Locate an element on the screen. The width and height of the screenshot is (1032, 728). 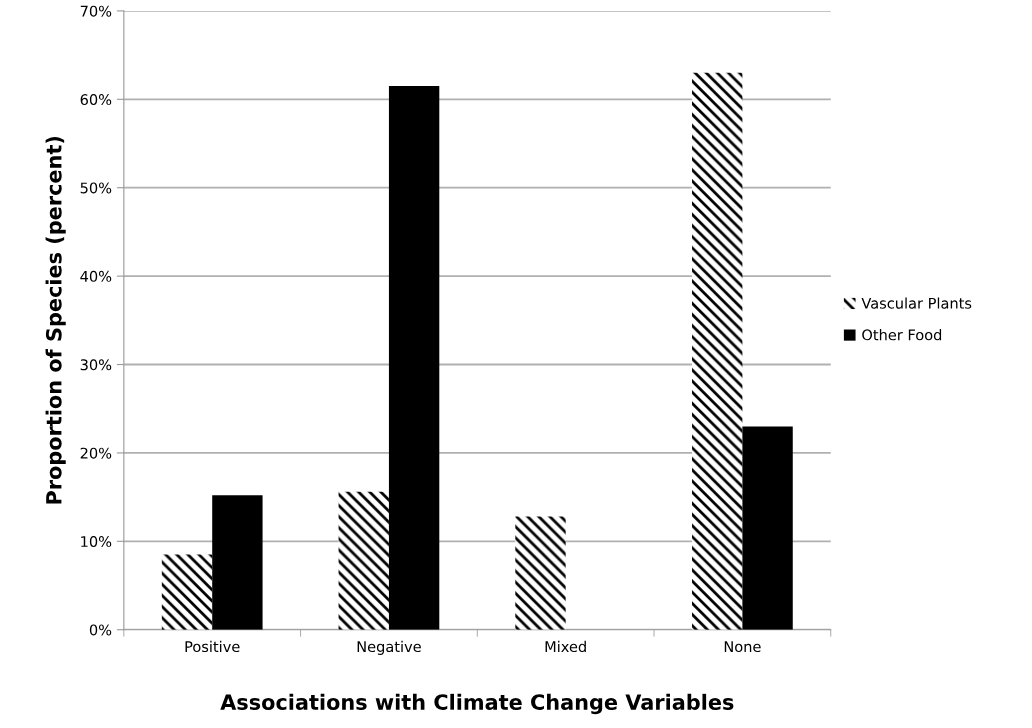
y-tick-label: 40% is located at coordinates (96, 276).